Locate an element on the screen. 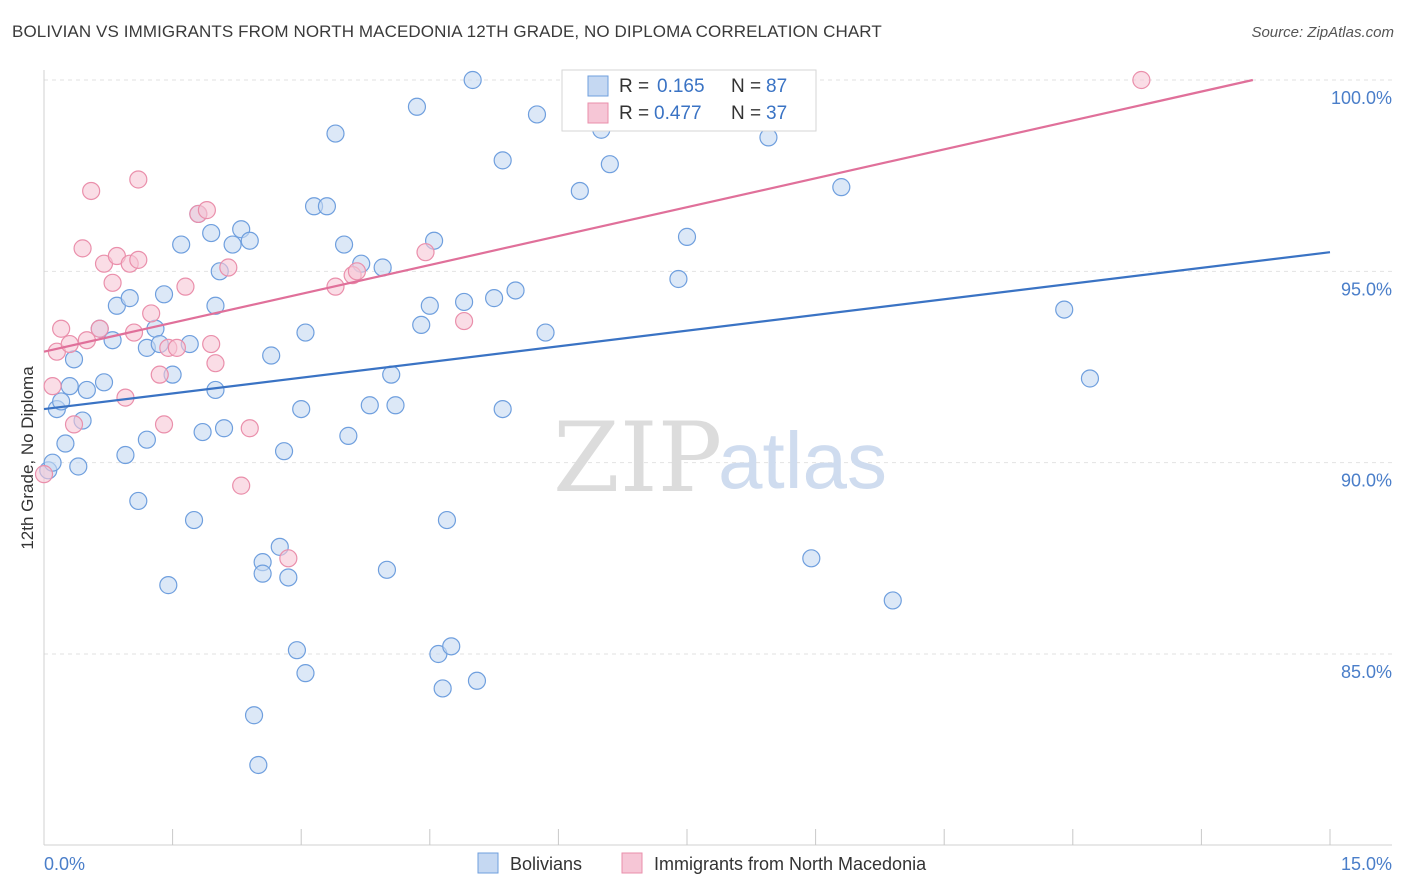  bottom-legend-label-north-macedonia: Immigrants from North Macedonia is located at coordinates (790, 864).